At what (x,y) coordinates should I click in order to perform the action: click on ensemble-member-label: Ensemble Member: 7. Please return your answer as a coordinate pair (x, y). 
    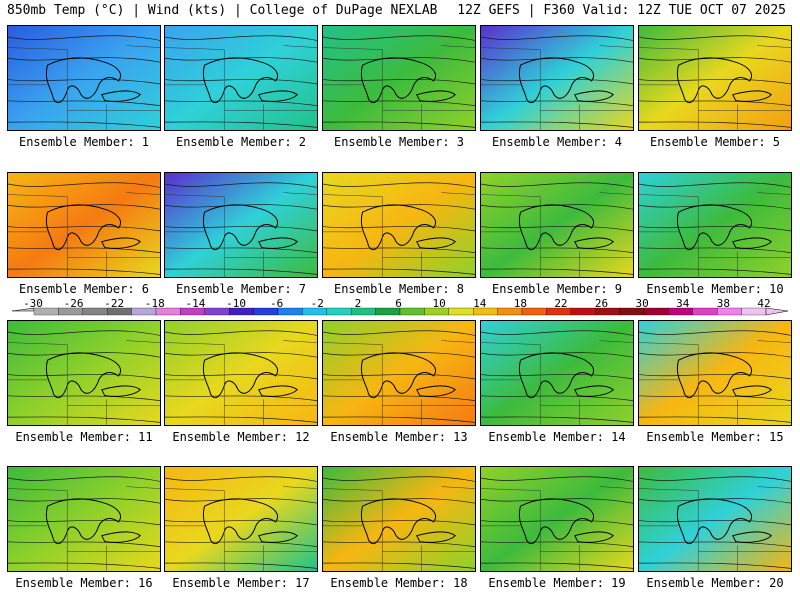
    Looking at the image, I should click on (241, 289).